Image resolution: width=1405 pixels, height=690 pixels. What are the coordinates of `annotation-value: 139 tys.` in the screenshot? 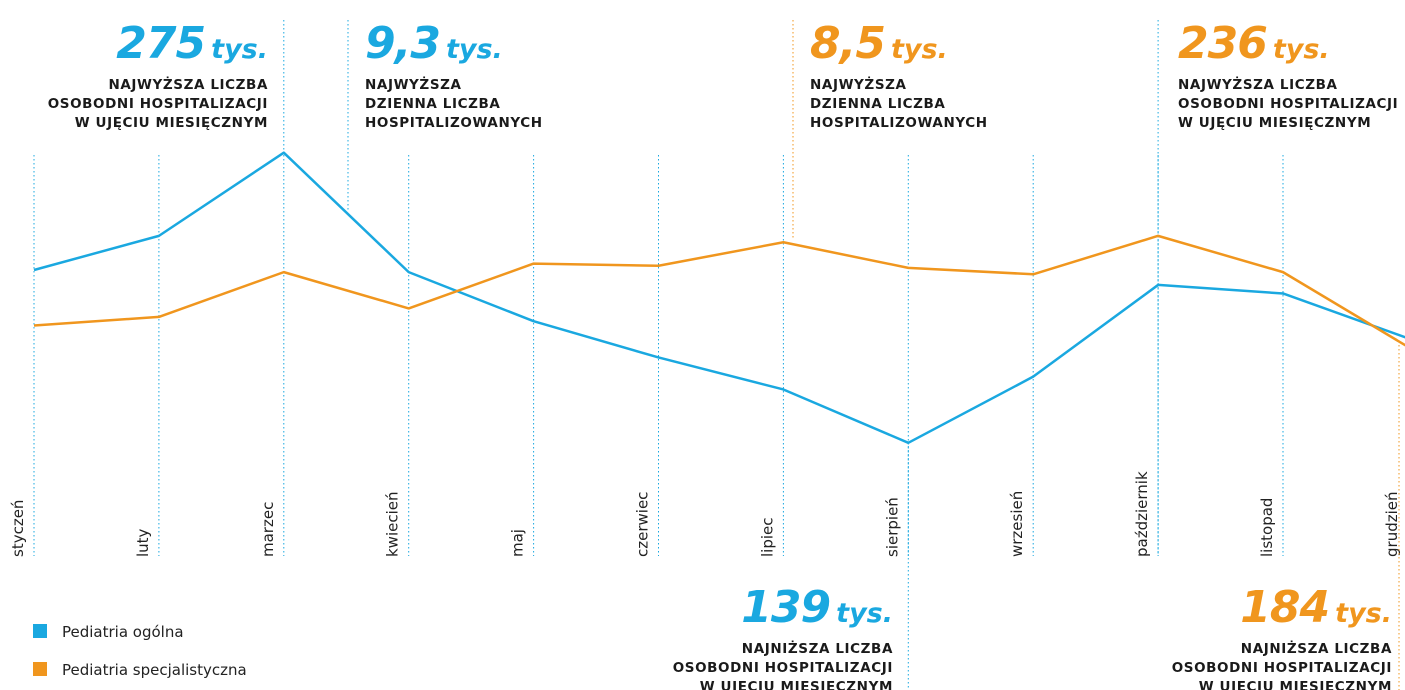 It's located at (817, 607).